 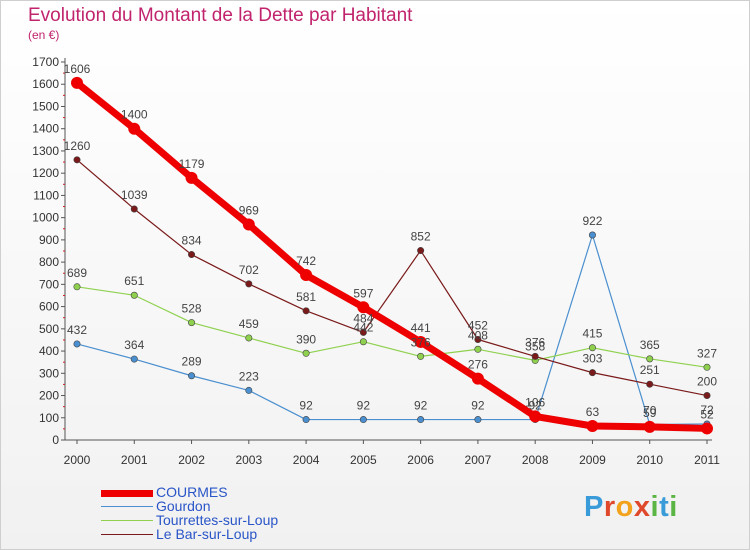 What do you see at coordinates (55, 440) in the screenshot?
I see `y-tick-label: 0` at bounding box center [55, 440].